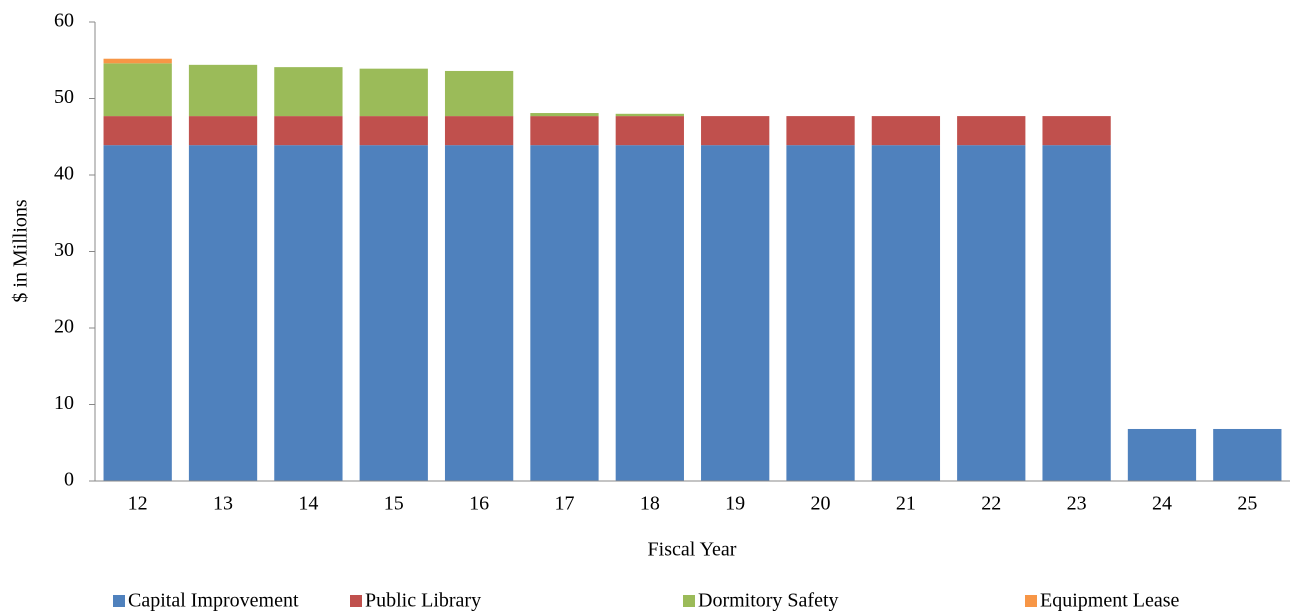 The width and height of the screenshot is (1293, 615). What do you see at coordinates (1162, 504) in the screenshot?
I see `x-tick-label: 24` at bounding box center [1162, 504].